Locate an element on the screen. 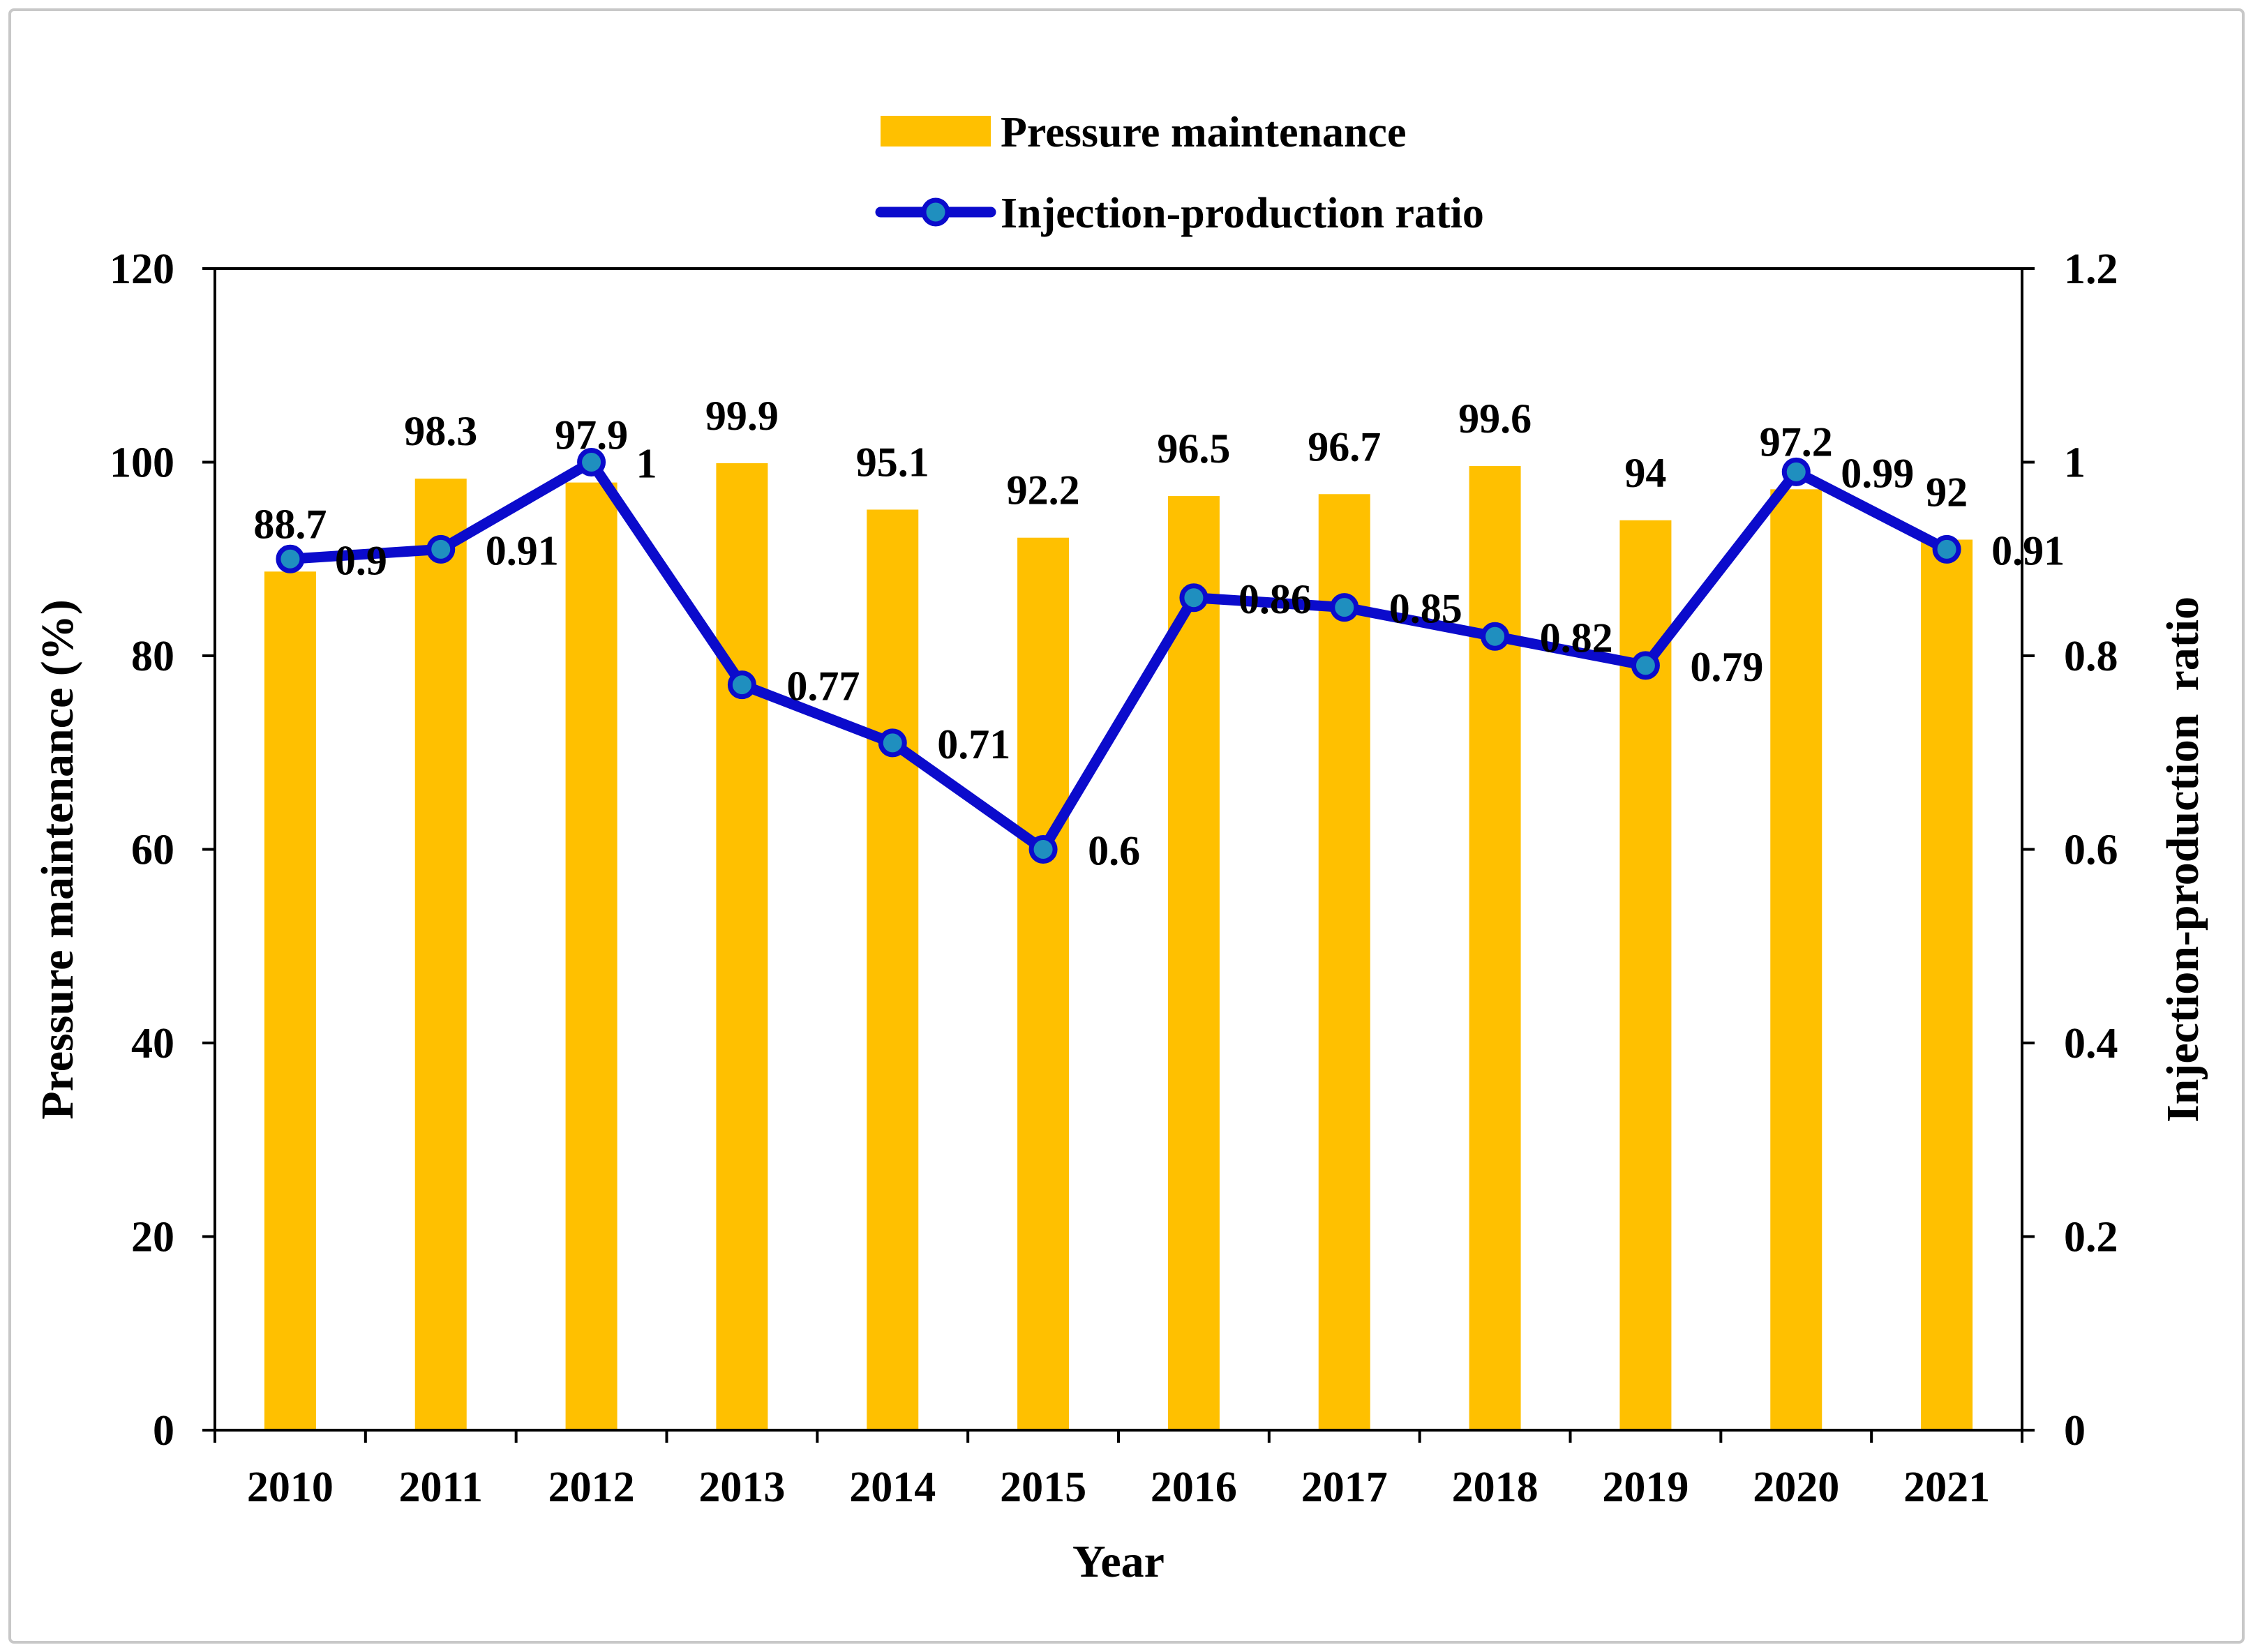  line-value-label: 0.9 is located at coordinates (361, 560).